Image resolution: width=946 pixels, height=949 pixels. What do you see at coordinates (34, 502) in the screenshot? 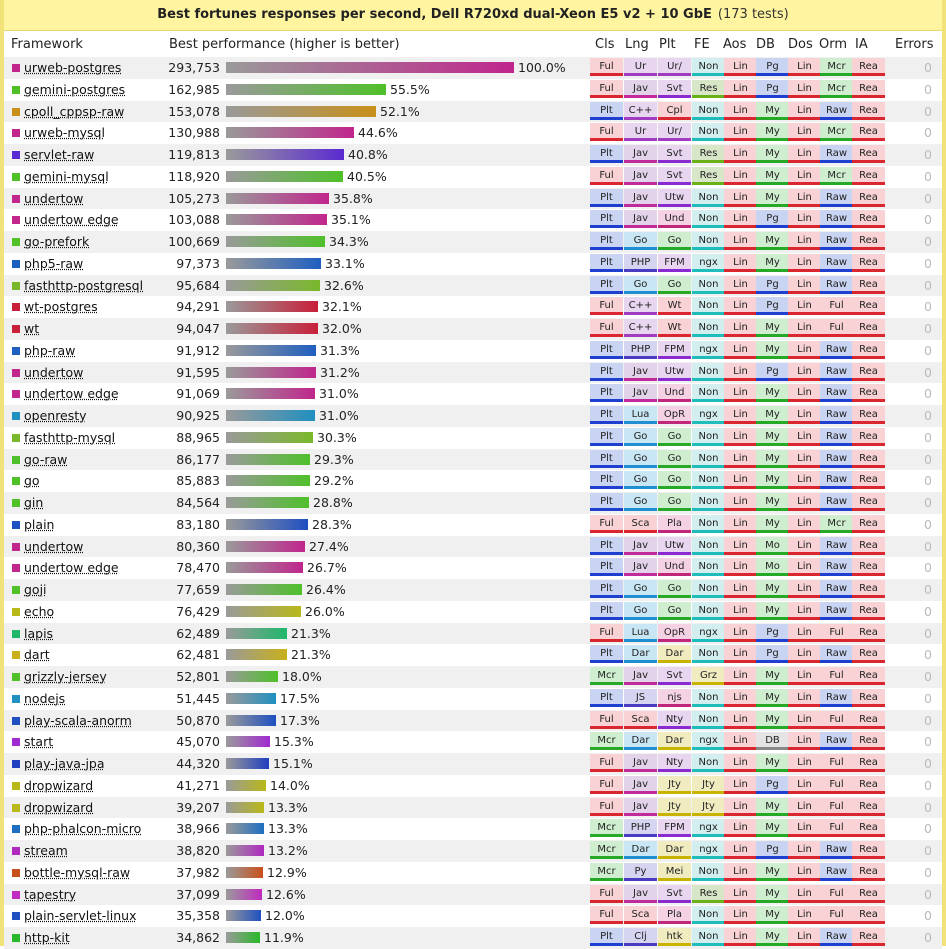
I see `framework-link: gin` at bounding box center [34, 502].